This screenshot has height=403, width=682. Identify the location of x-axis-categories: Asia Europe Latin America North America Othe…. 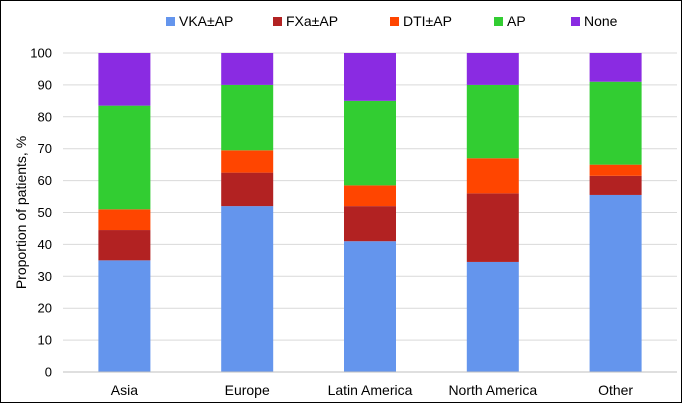
(372, 390).